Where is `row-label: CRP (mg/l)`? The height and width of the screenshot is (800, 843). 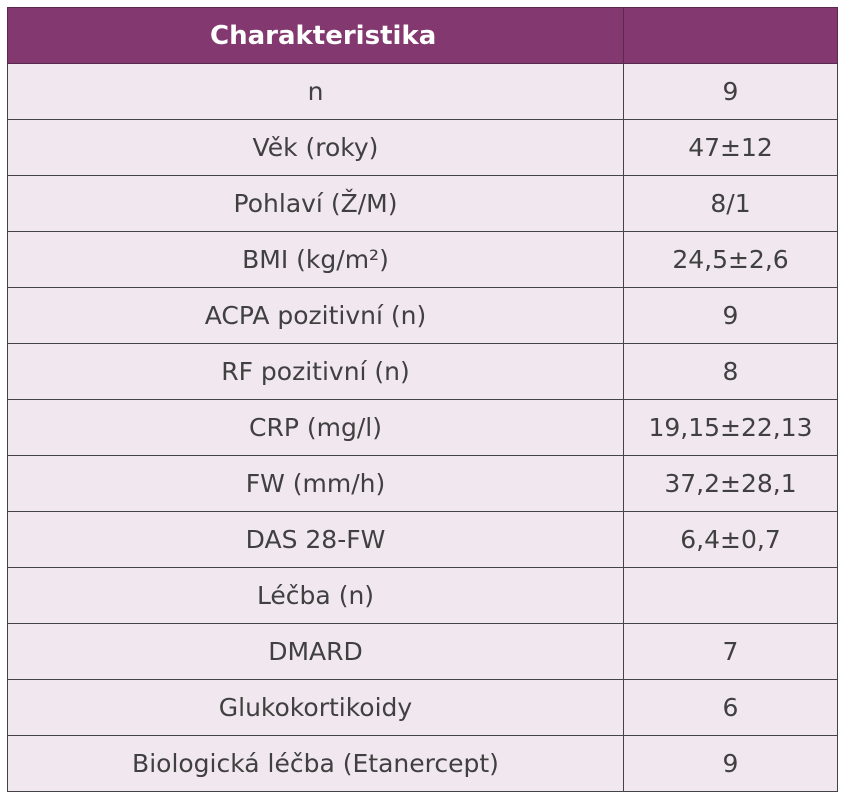
row-label: CRP (mg/l) is located at coordinates (315, 427).